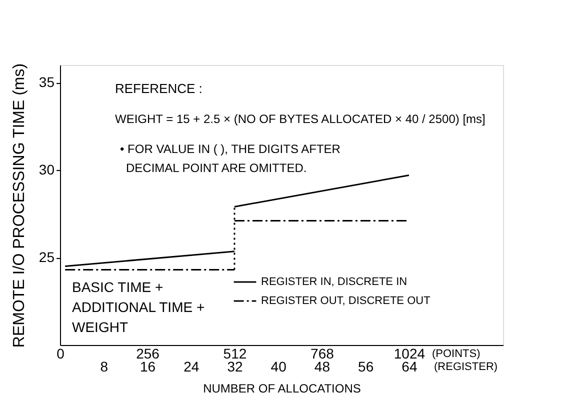  I want to click on legend-label: REGISTER OUT, DISCRETE OUT, so click(346, 301).